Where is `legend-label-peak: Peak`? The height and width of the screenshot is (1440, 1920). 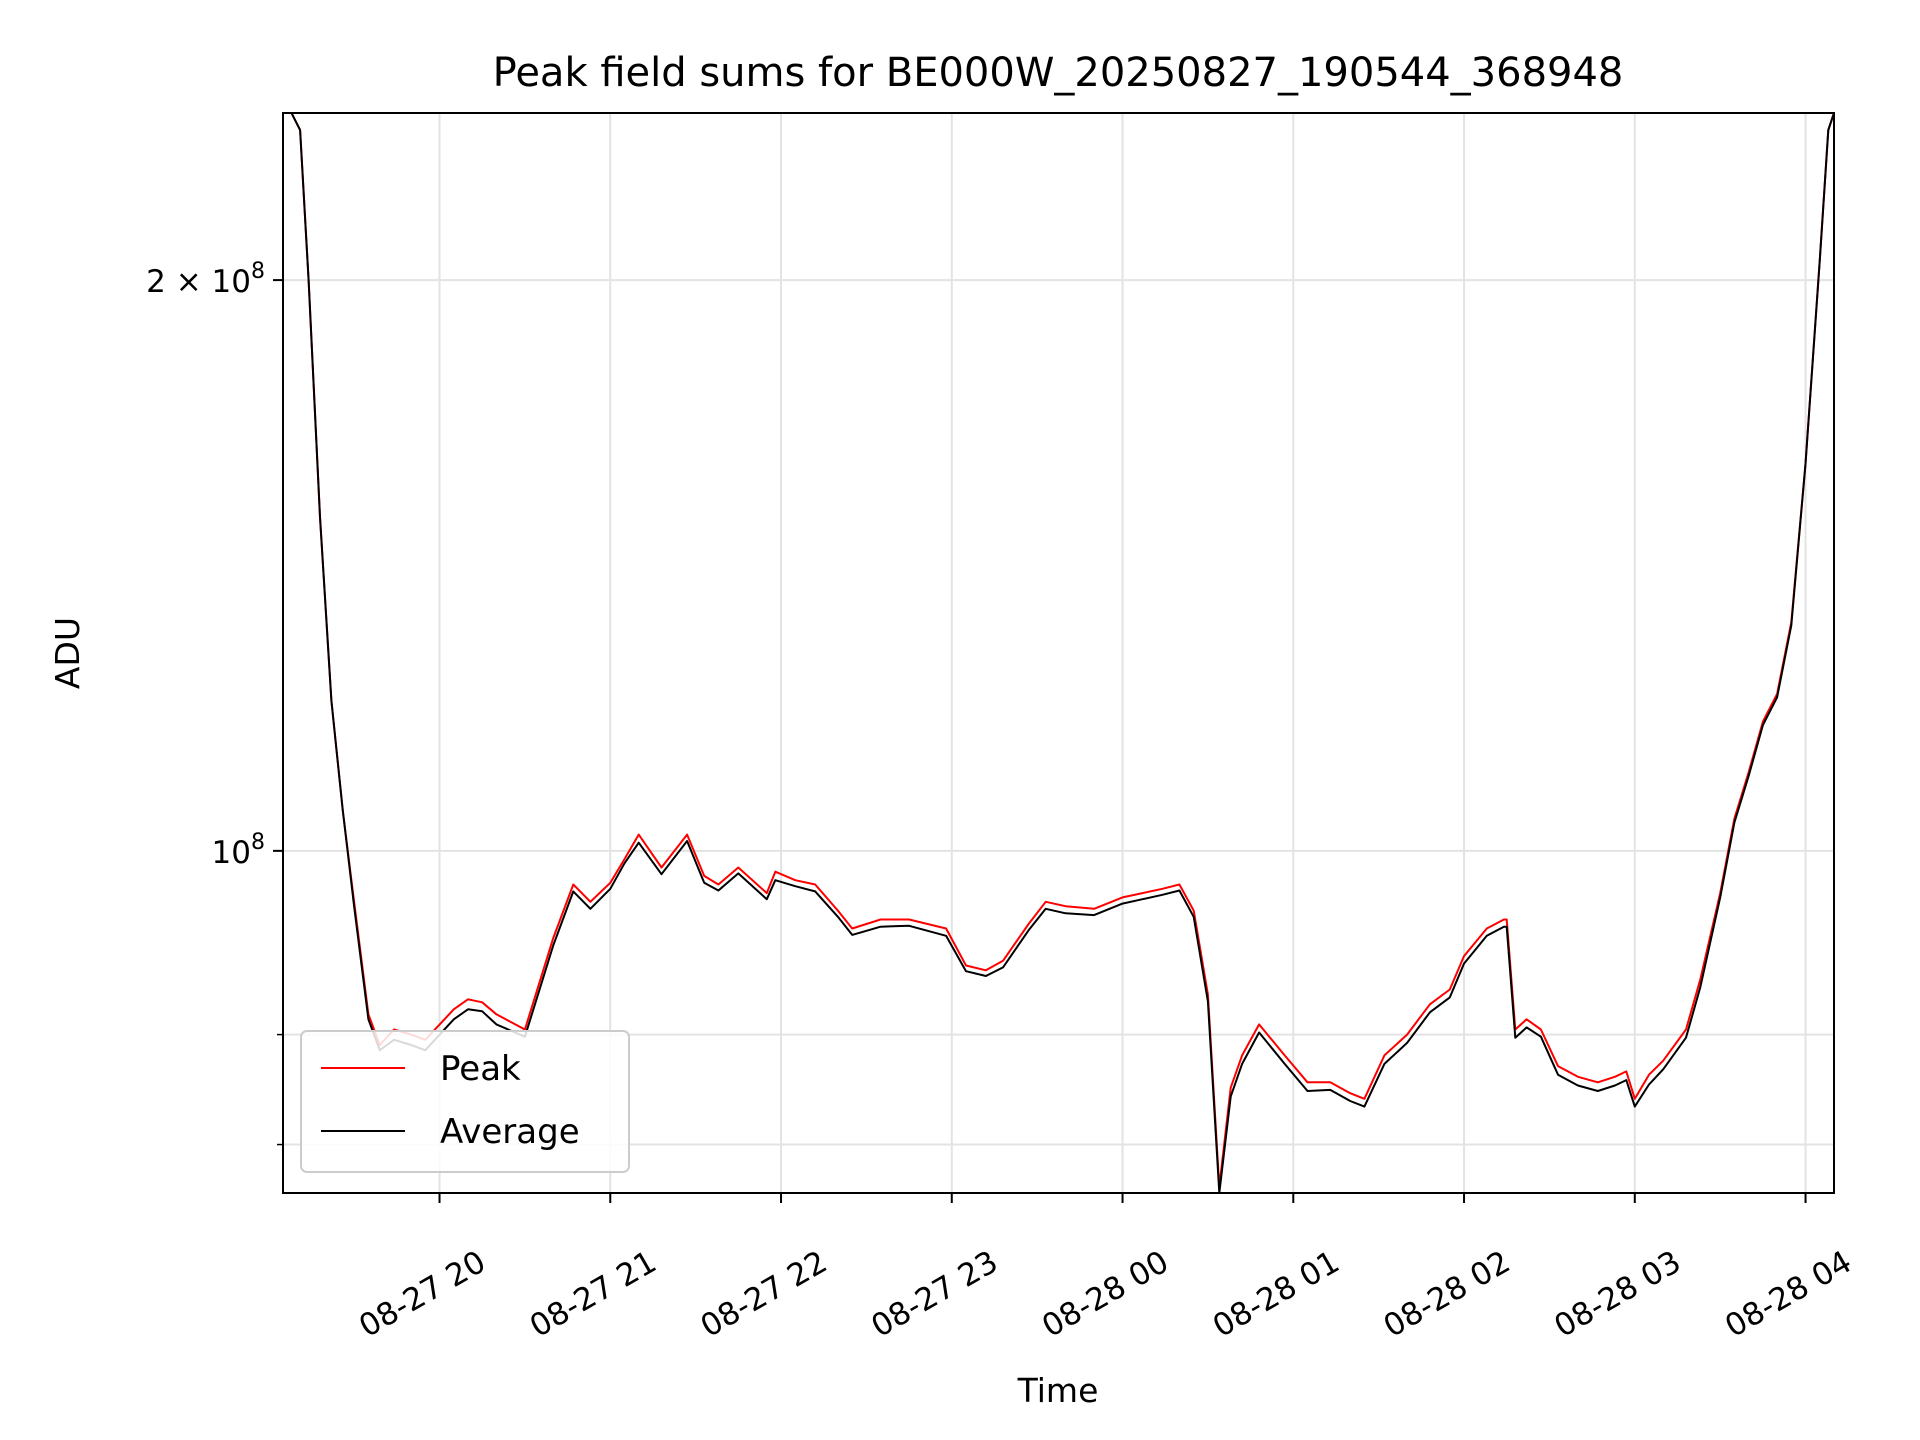
legend-label-peak: Peak is located at coordinates (480, 1069).